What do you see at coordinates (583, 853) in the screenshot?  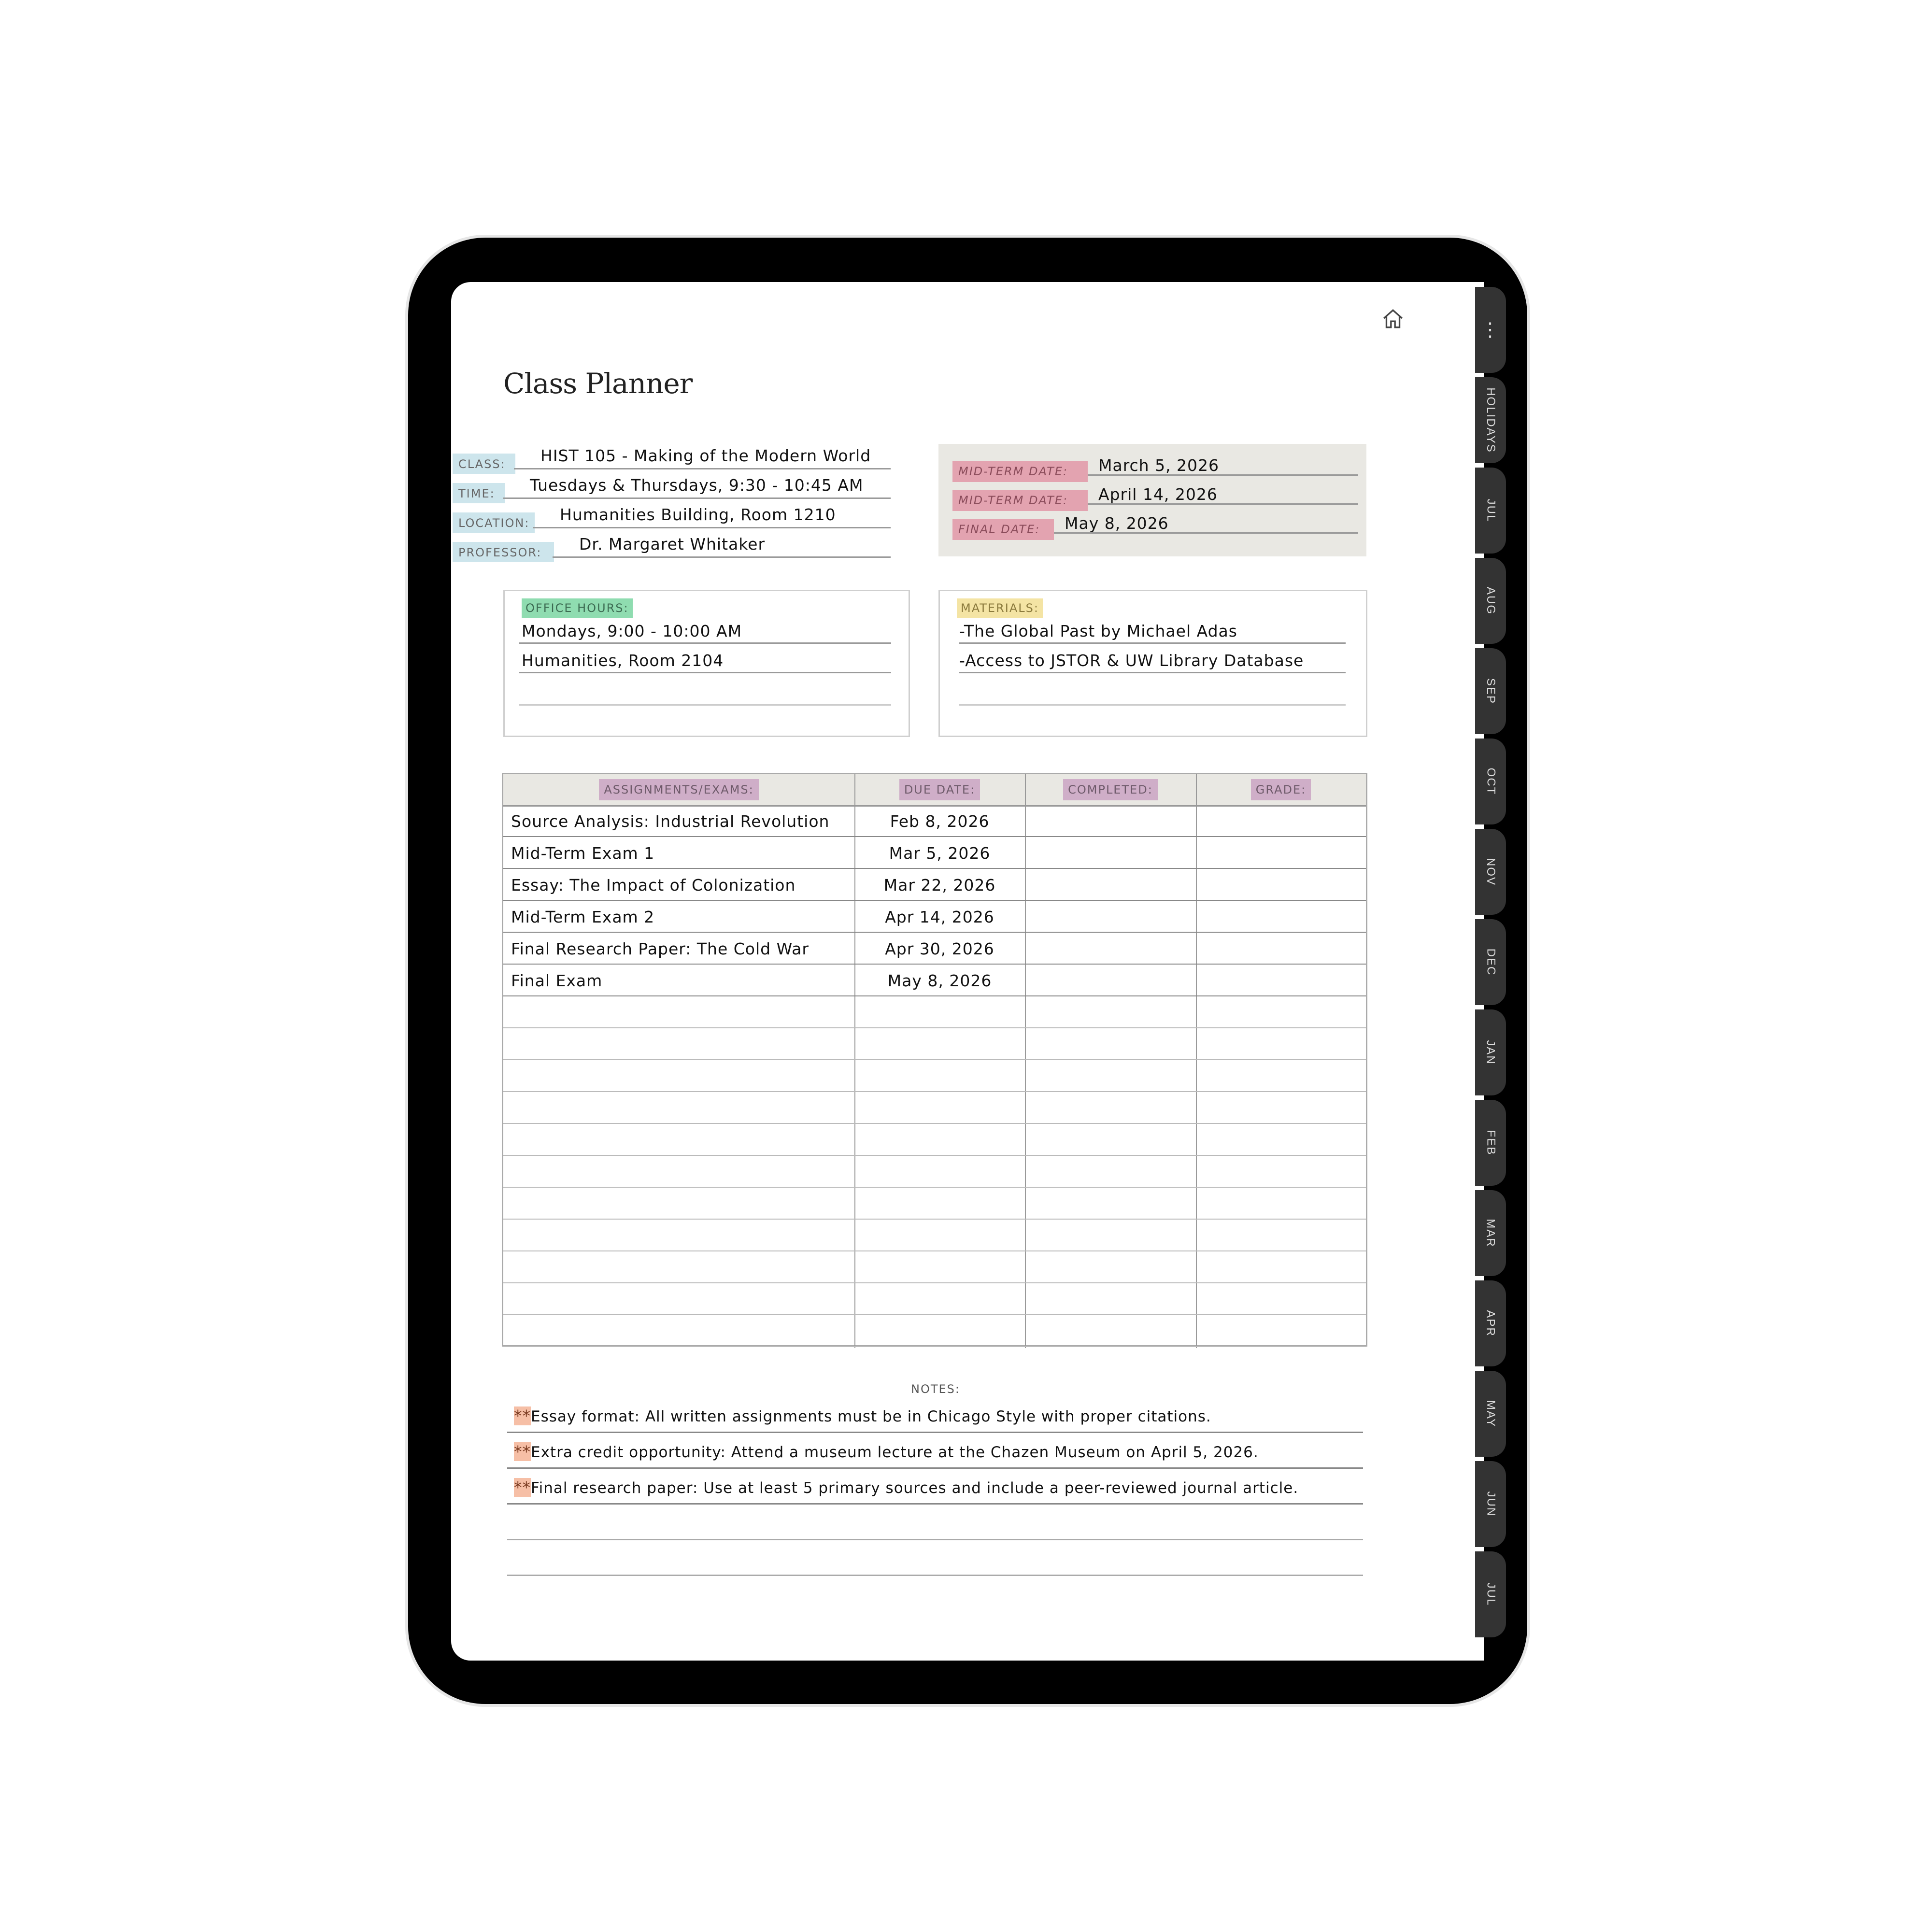 I see `assignment-cell: Mid-Term Exam 1` at bounding box center [583, 853].